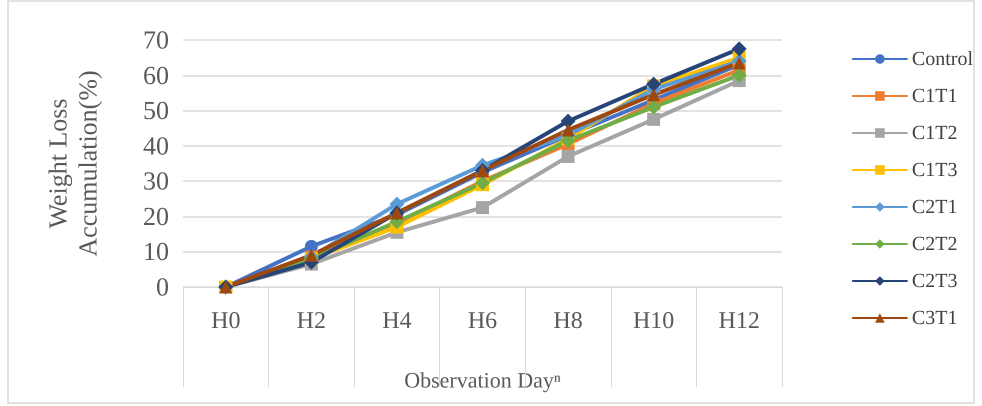  What do you see at coordinates (162, 287) in the screenshot?
I see `y-tick-label: 0` at bounding box center [162, 287].